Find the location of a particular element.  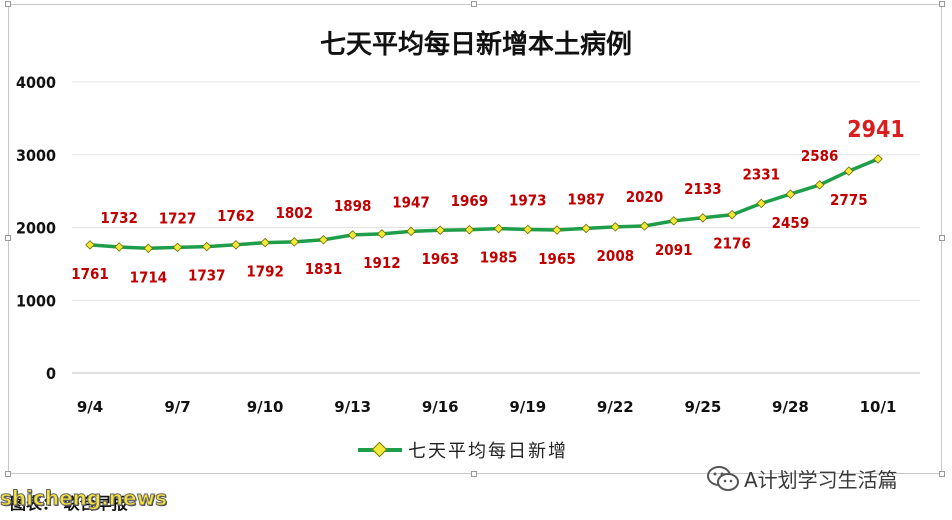

x-tick-label: 9/28 is located at coordinates (790, 407).